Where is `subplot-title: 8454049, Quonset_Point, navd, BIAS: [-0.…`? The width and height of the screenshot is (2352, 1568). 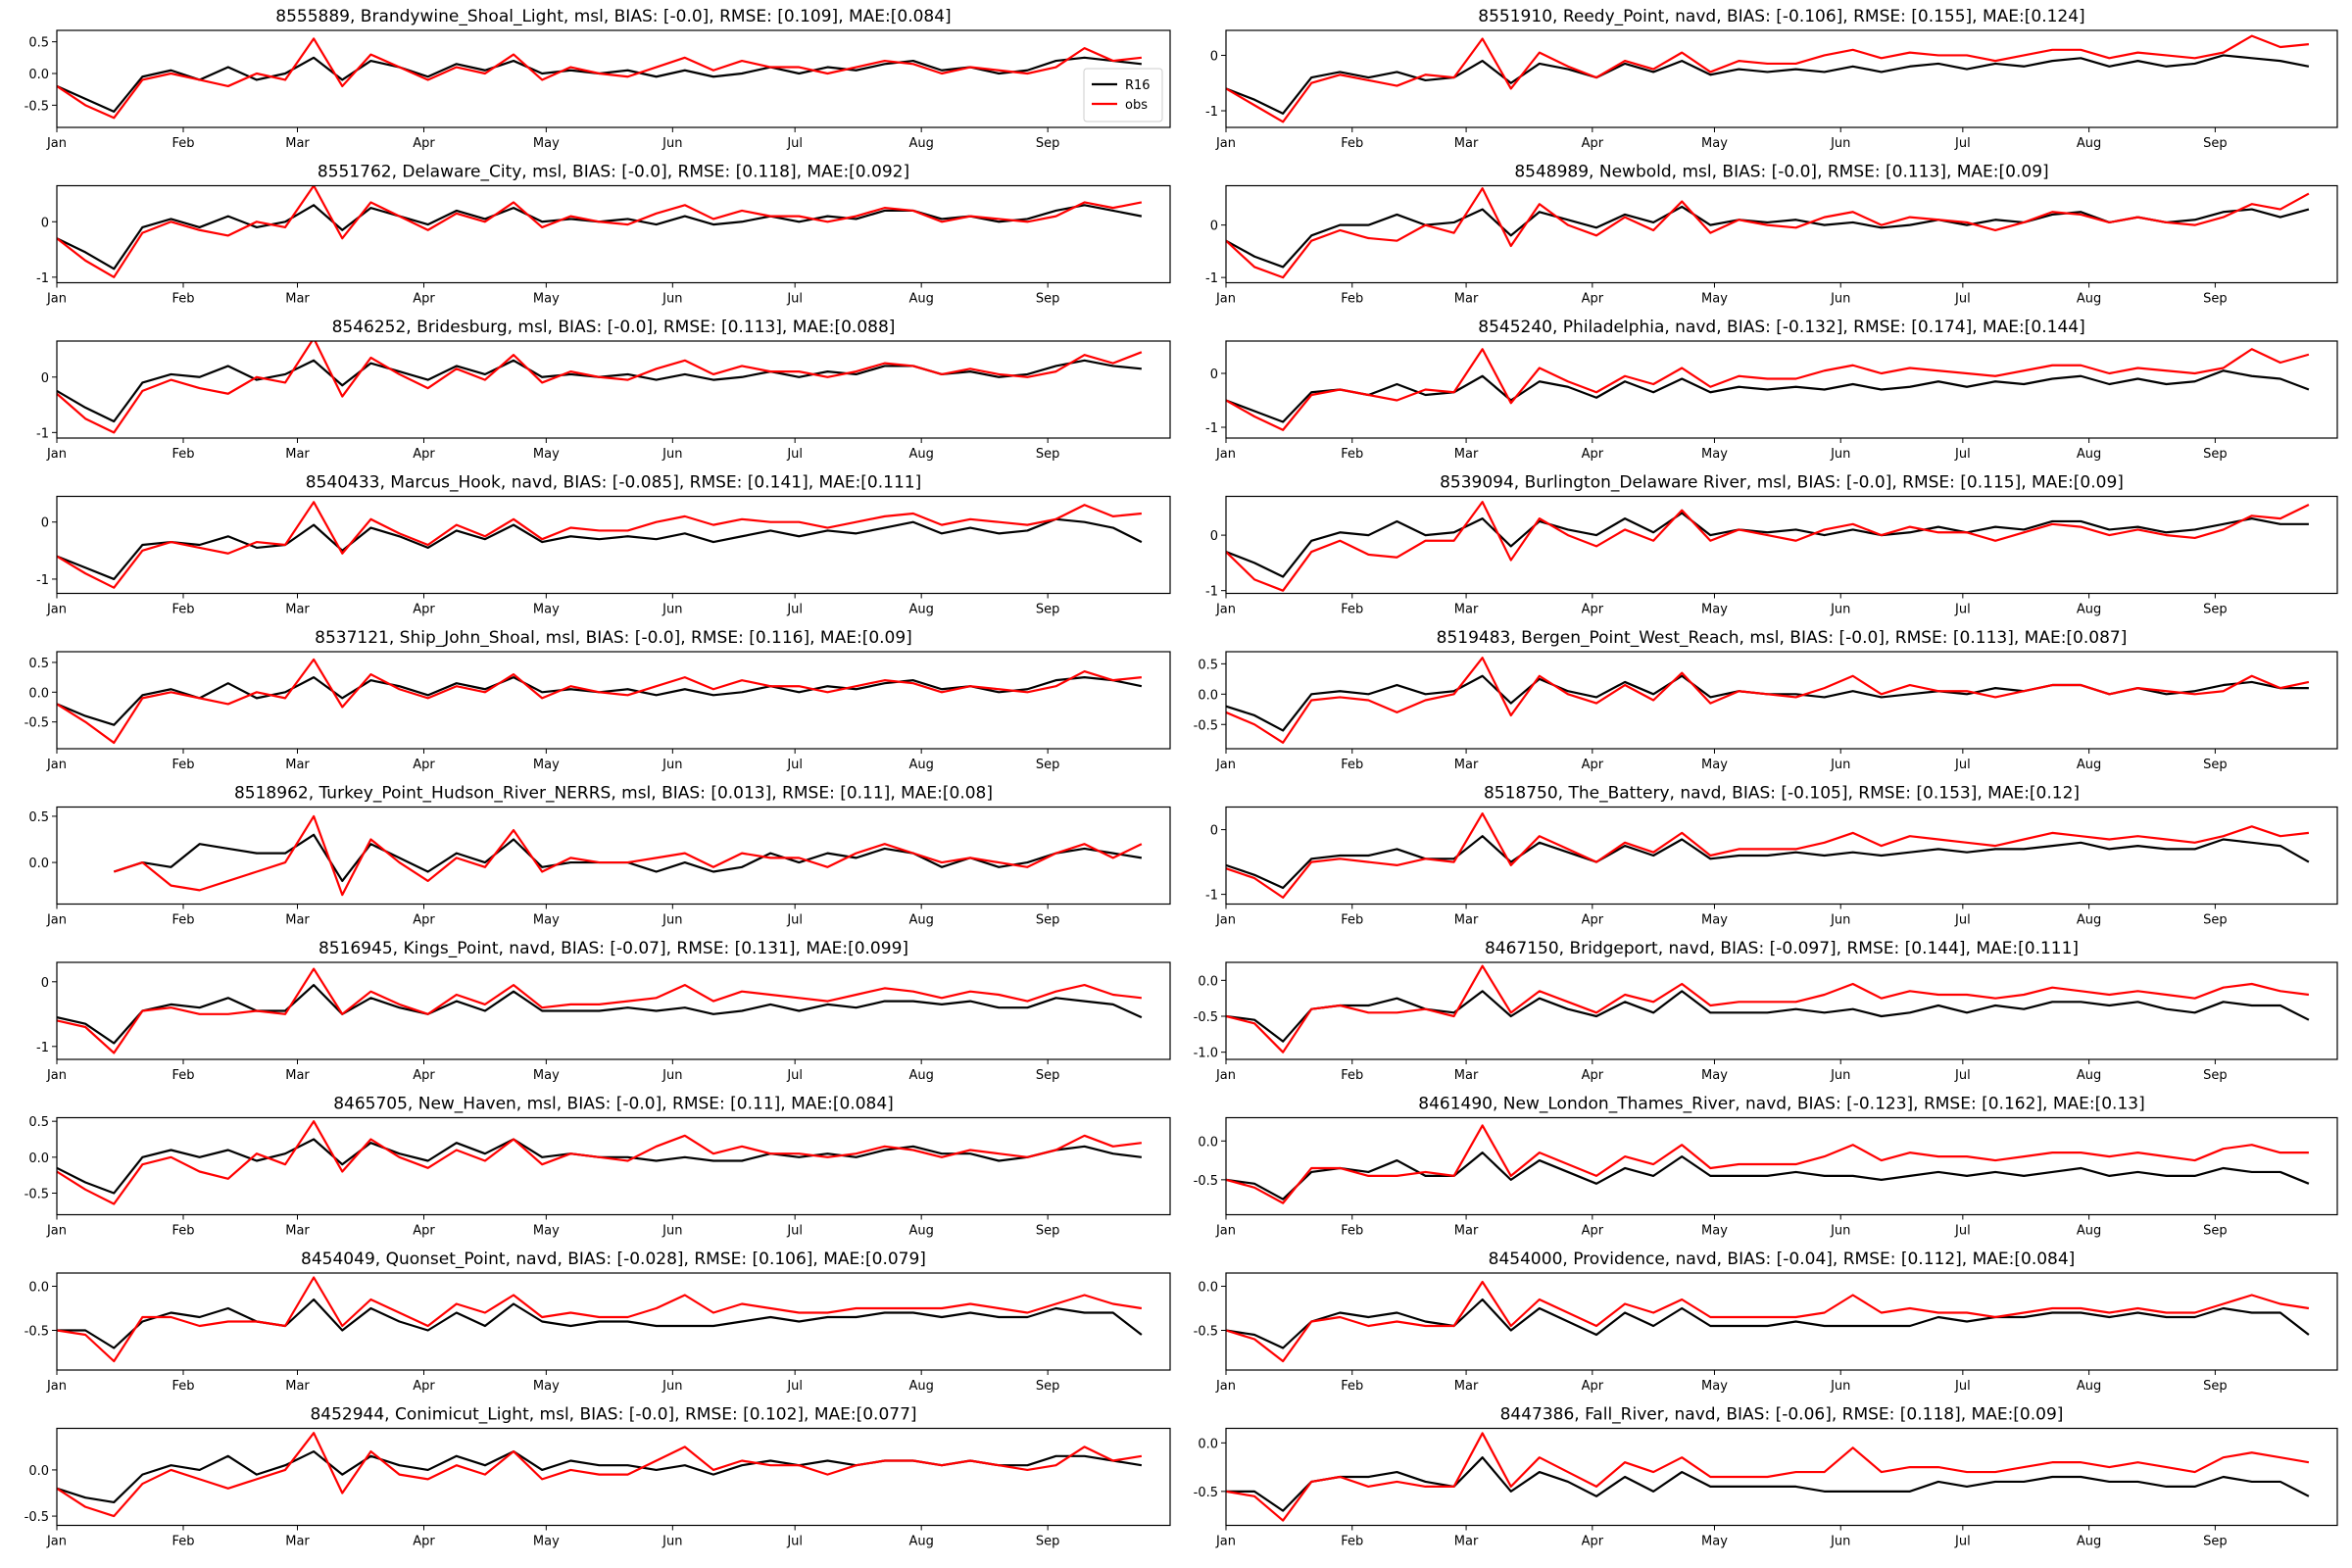
subplot-title: 8454049, Quonset_Point, navd, BIAS: [-0.… is located at coordinates (613, 1259).